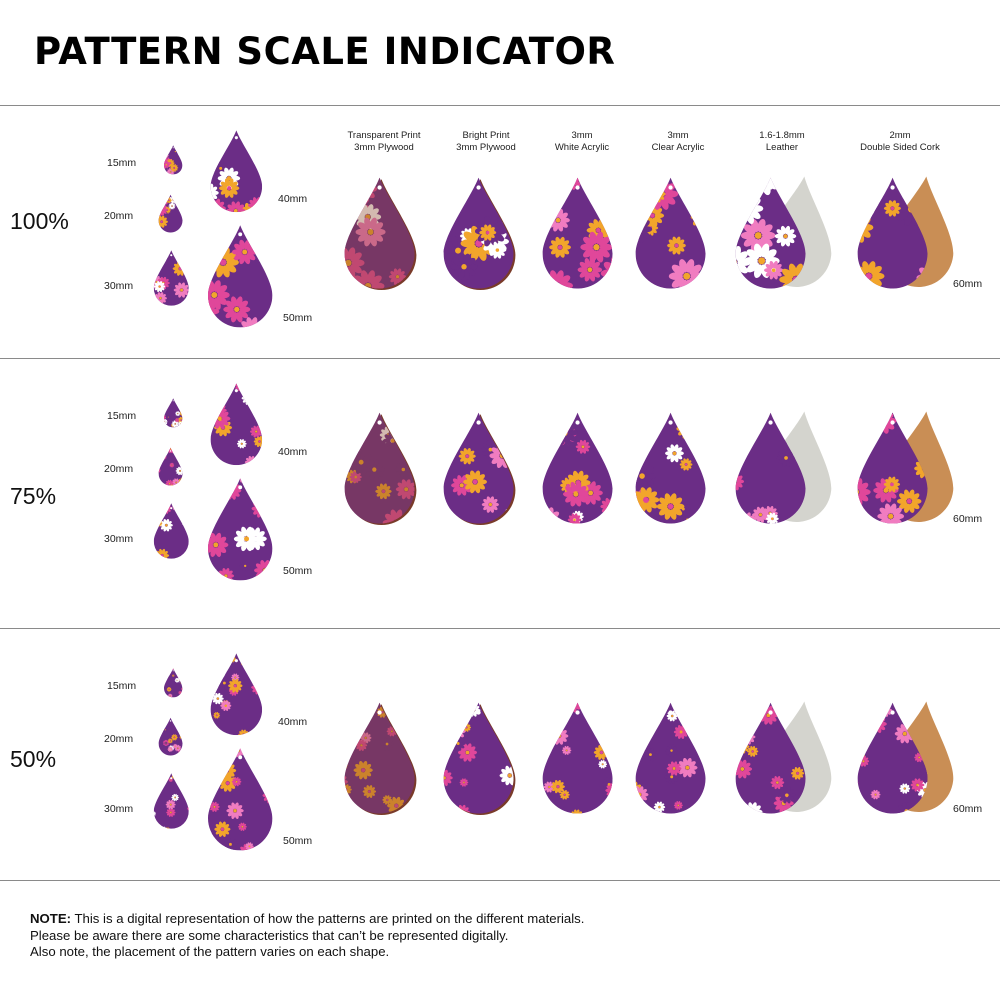 This screenshot has width=1000, height=1000. Describe the element at coordinates (782, 141) in the screenshot. I see `material-header-leather: 1.6-1.8mm Leather` at that location.